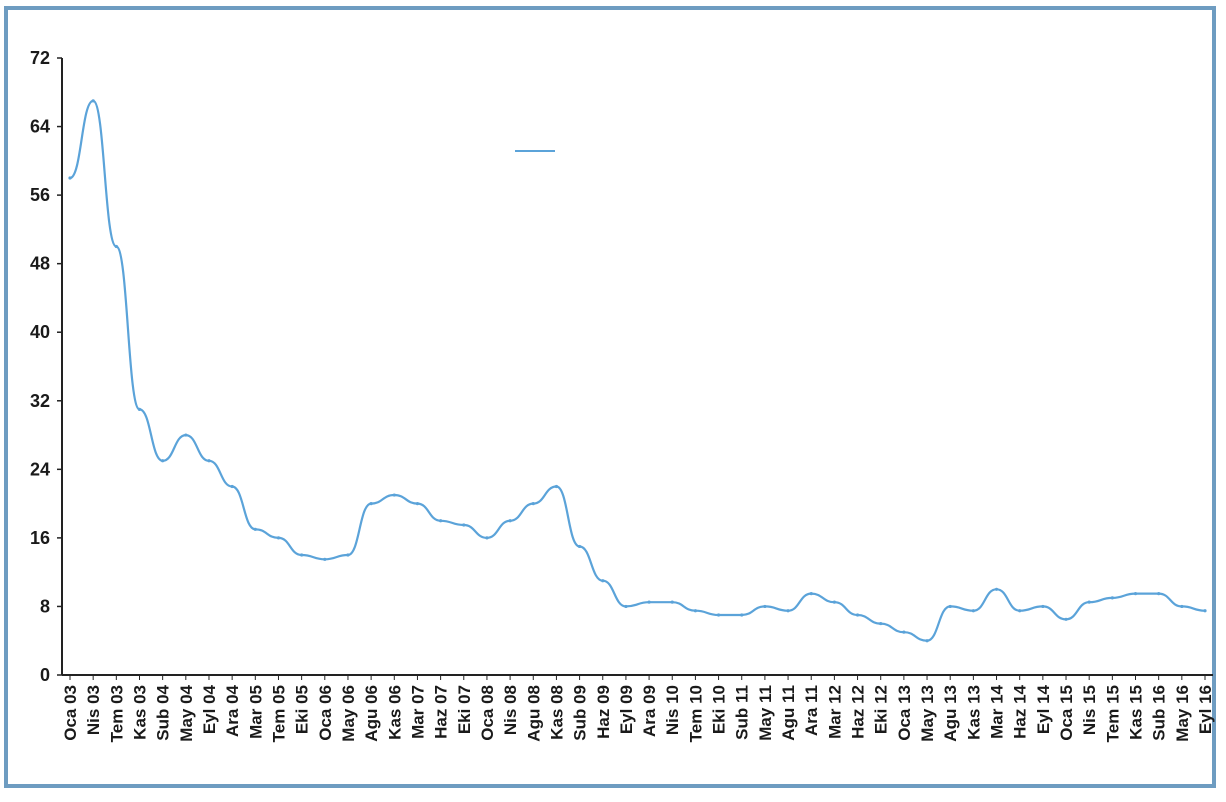 The height and width of the screenshot is (802, 1226). I want to click on x-tick-label: Eki 10, so click(719, 709).